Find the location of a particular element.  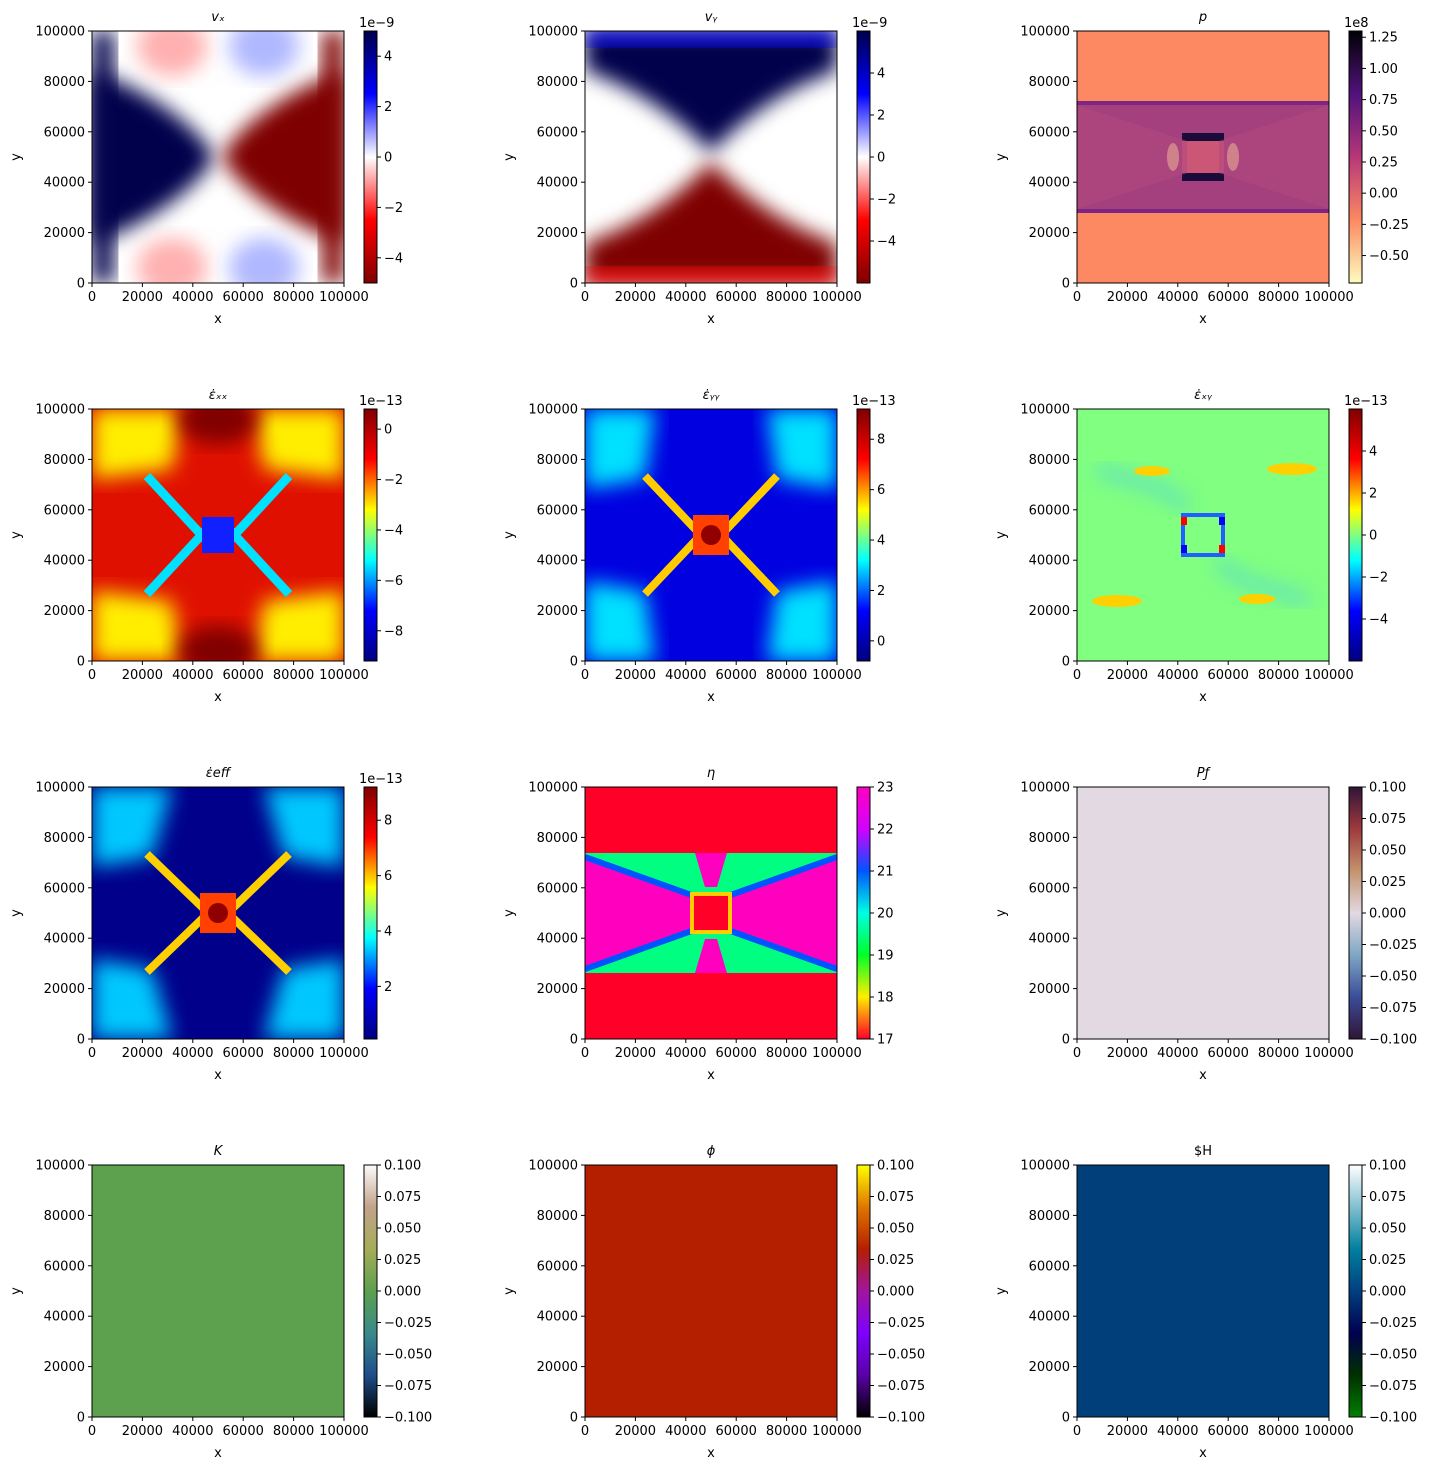

panel-title: Pƒ is located at coordinates (1204, 773).